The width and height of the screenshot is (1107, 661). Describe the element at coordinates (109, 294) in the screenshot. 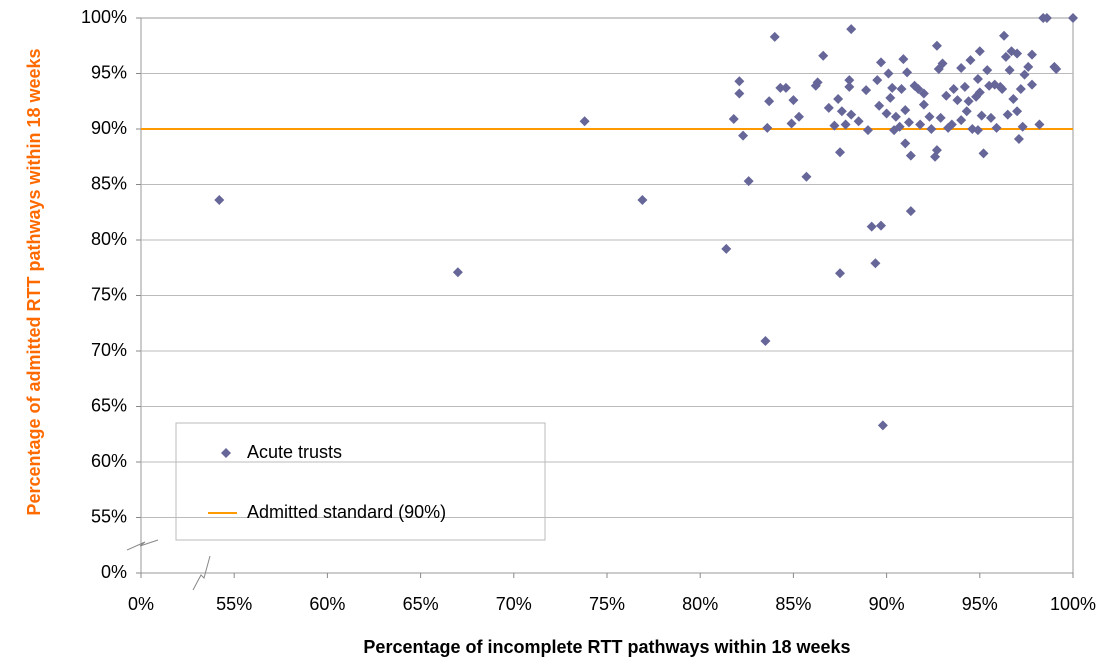

I see `y-tick-label: 75%` at that location.